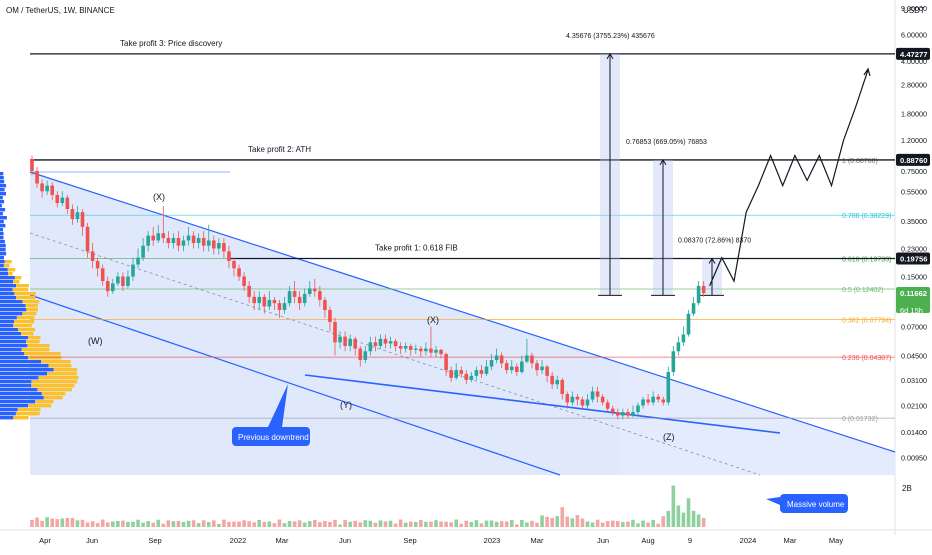 The image size is (932, 555). Describe the element at coordinates (748, 540) in the screenshot. I see `time-tick-label: 2024` at that location.